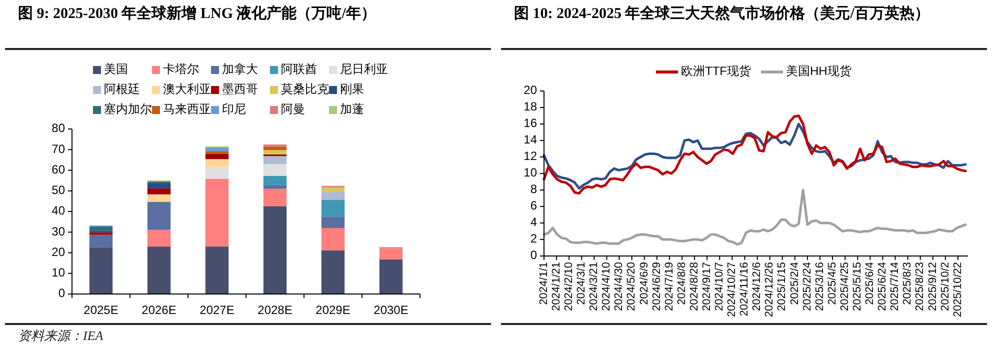 The width and height of the screenshot is (992, 351). Describe the element at coordinates (159, 310) in the screenshot. I see `x-tick-label: 2026E` at that location.